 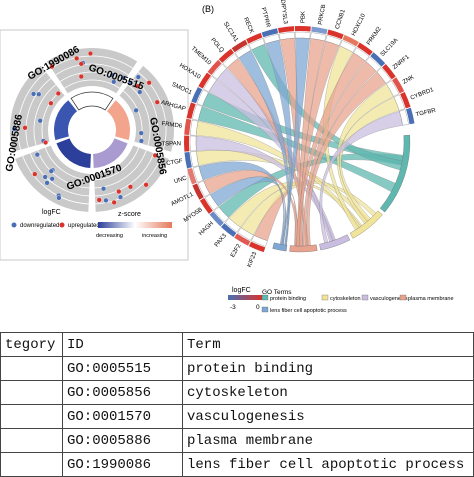 I want to click on panel-b-label: (B), so click(x=208, y=9).